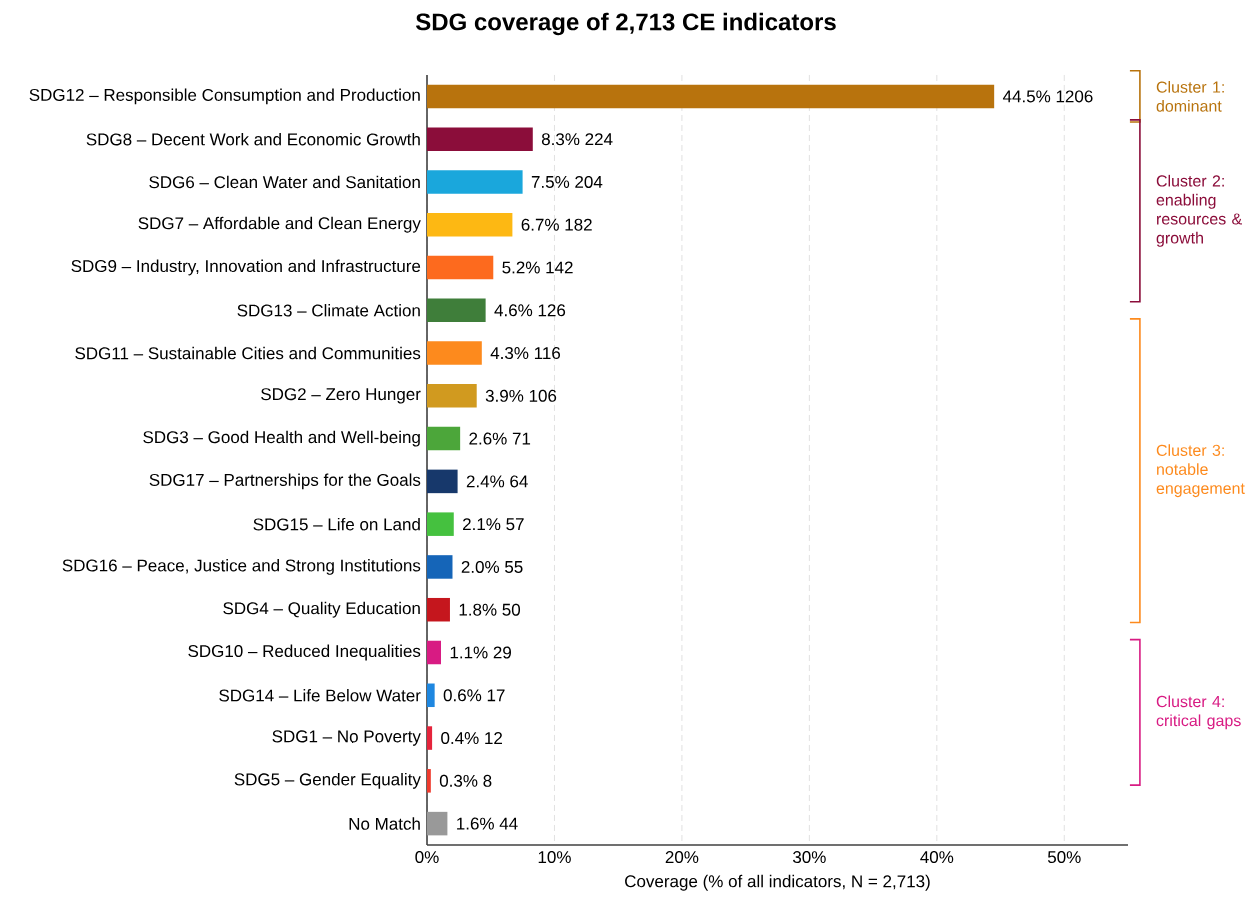  What do you see at coordinates (682, 857) in the screenshot?
I see `x-tick-label: 20%` at bounding box center [682, 857].